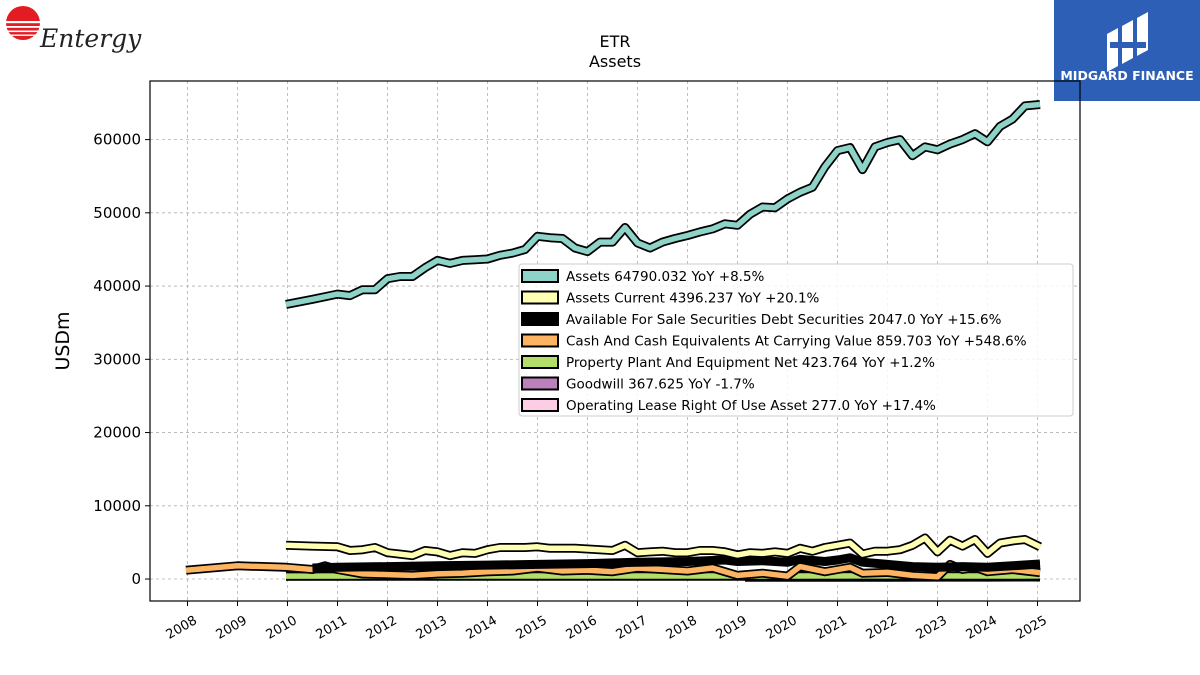 The width and height of the screenshot is (1200, 675). Describe the element at coordinates (117, 286) in the screenshot. I see `y-tick-label: 40000` at that location.